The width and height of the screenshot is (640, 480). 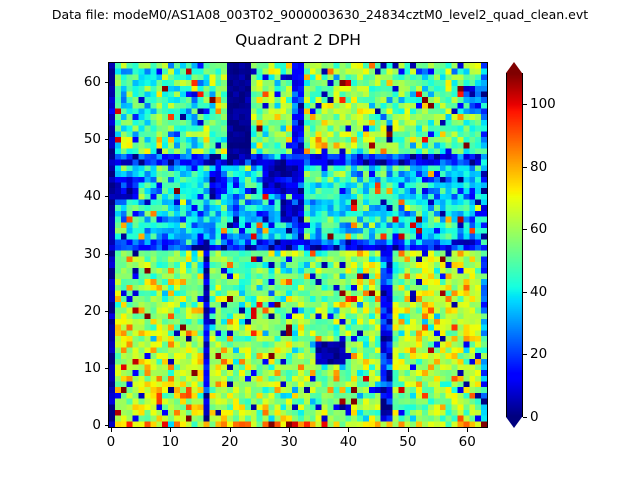 What do you see at coordinates (539, 354) in the screenshot?
I see `colorbar-tick-label: 20` at bounding box center [539, 354].